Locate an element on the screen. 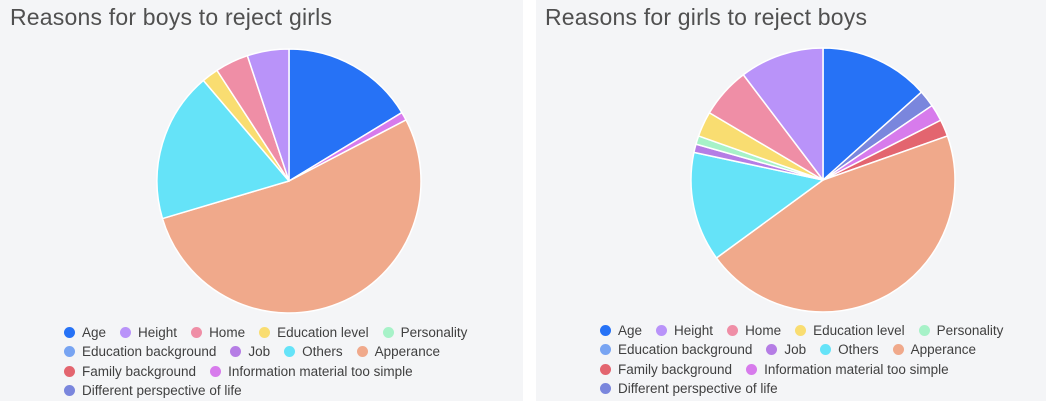 The height and width of the screenshot is (401, 1046). chart-title: Reasons for boys to reject girls is located at coordinates (171, 17).